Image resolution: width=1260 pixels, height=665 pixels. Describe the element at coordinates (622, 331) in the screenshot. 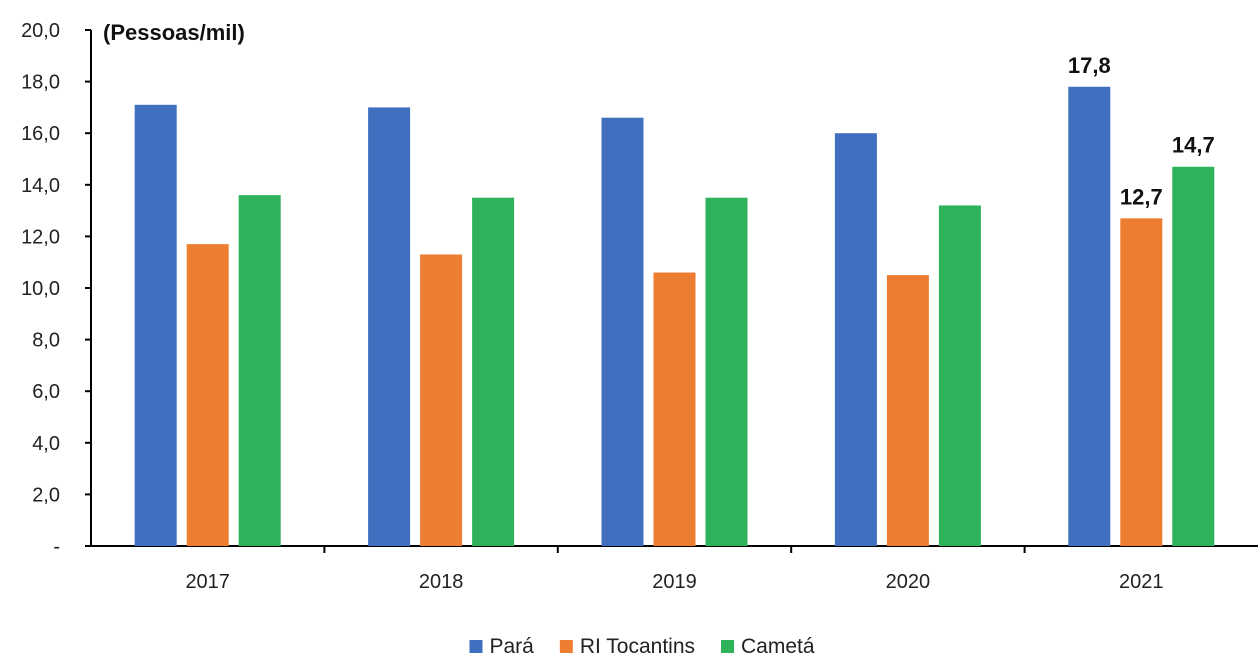

I see `bar-par--2019` at that location.